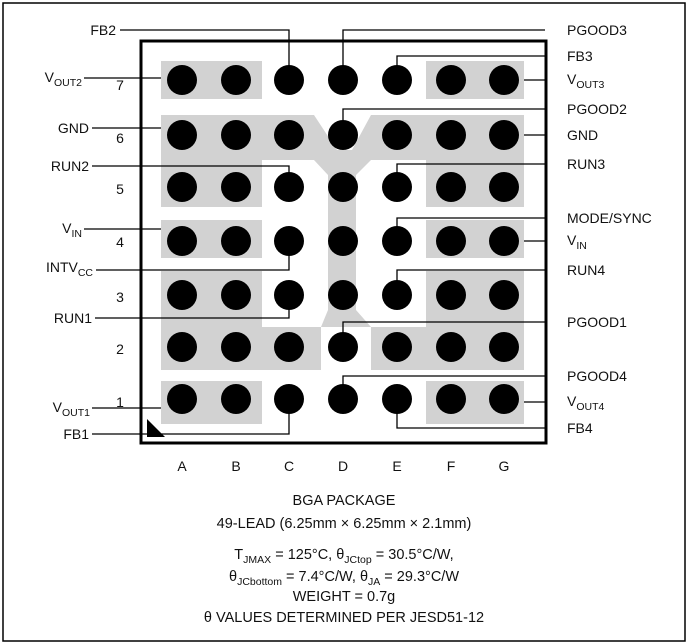  Describe the element at coordinates (344, 501) in the screenshot. I see `caption-package: BGA PACKAGE` at that location.